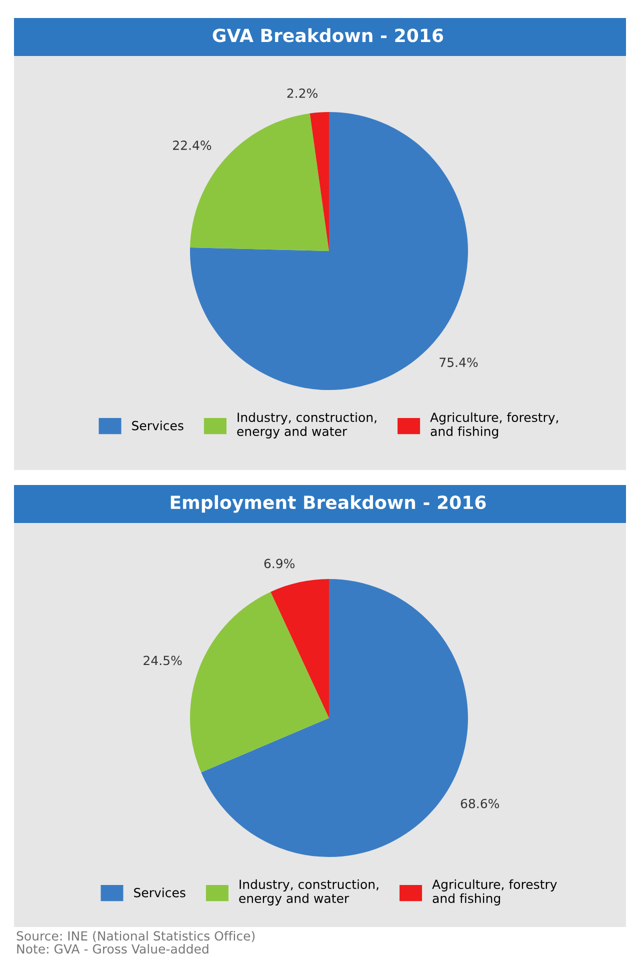 The image size is (640, 963). What do you see at coordinates (328, 504) in the screenshot?
I see `chart-title: Employment Breakdown - 2016` at bounding box center [328, 504].